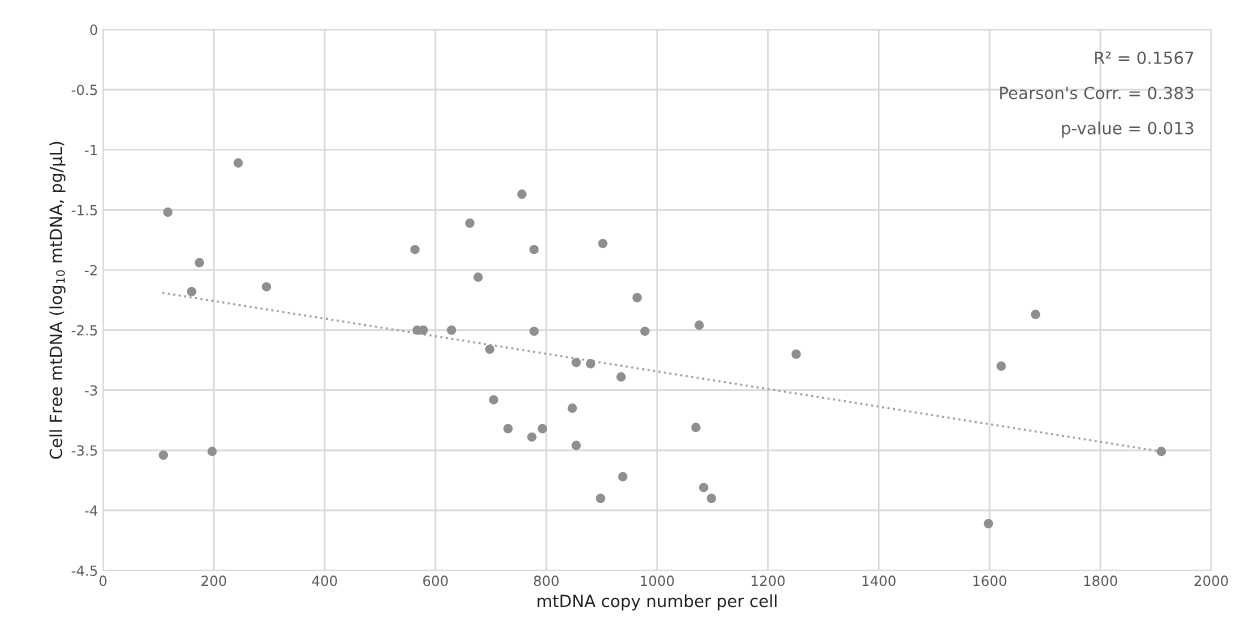 This screenshot has width=1241, height=629. Describe the element at coordinates (657, 581) in the screenshot. I see `x-tick-label: 1000` at that location.